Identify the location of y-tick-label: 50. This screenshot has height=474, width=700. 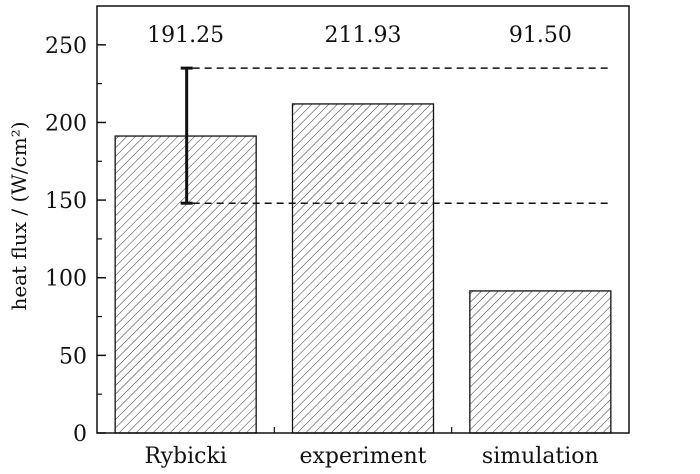
(73, 356).